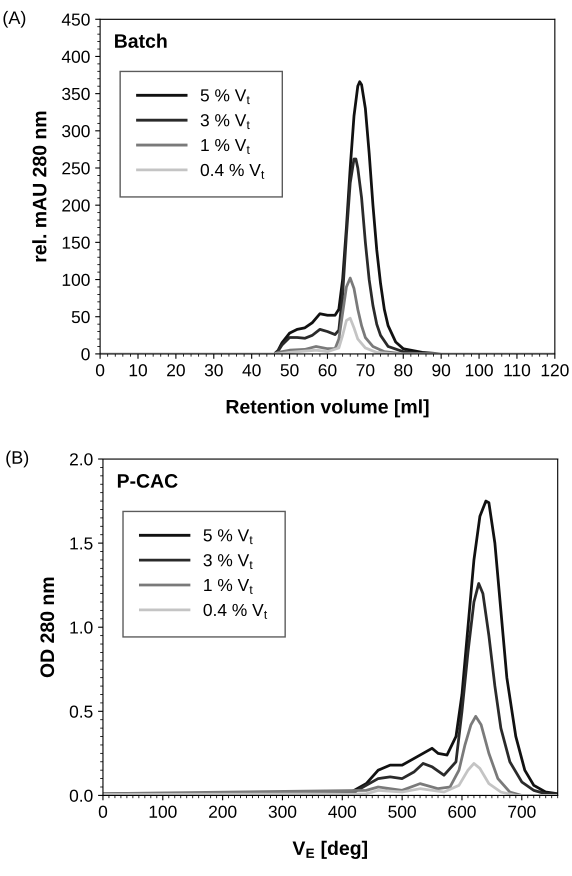  What do you see at coordinates (81, 317) in the screenshot?
I see `y-tick-label: 50` at bounding box center [81, 317].